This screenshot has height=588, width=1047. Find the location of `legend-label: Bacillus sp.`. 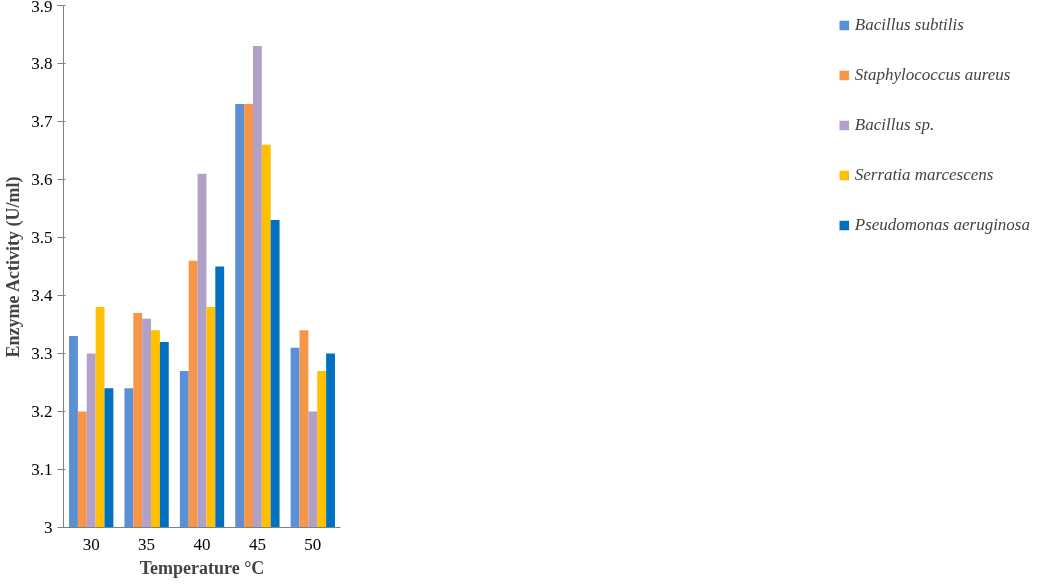

legend-label: Bacillus sp. is located at coordinates (894, 125).